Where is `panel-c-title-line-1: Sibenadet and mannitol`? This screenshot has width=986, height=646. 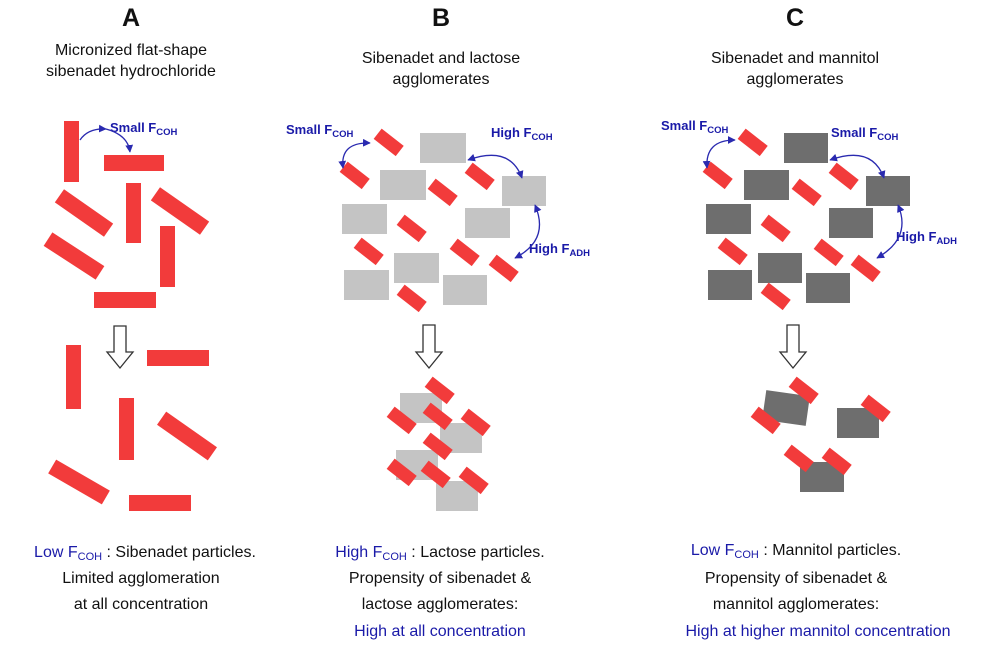
panel-c-title-line-1: Sibenadet and mannitol is located at coordinates (795, 58).